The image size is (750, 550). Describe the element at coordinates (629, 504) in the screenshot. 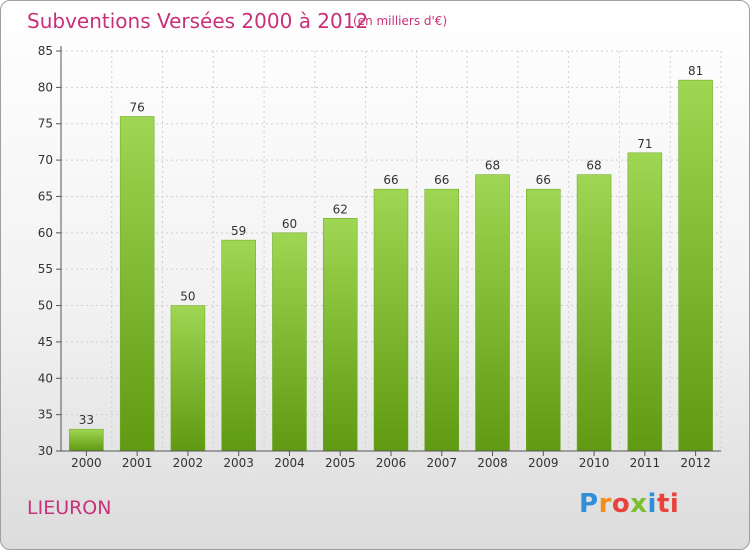

I see `proxiti-logo: Proxiti` at that location.